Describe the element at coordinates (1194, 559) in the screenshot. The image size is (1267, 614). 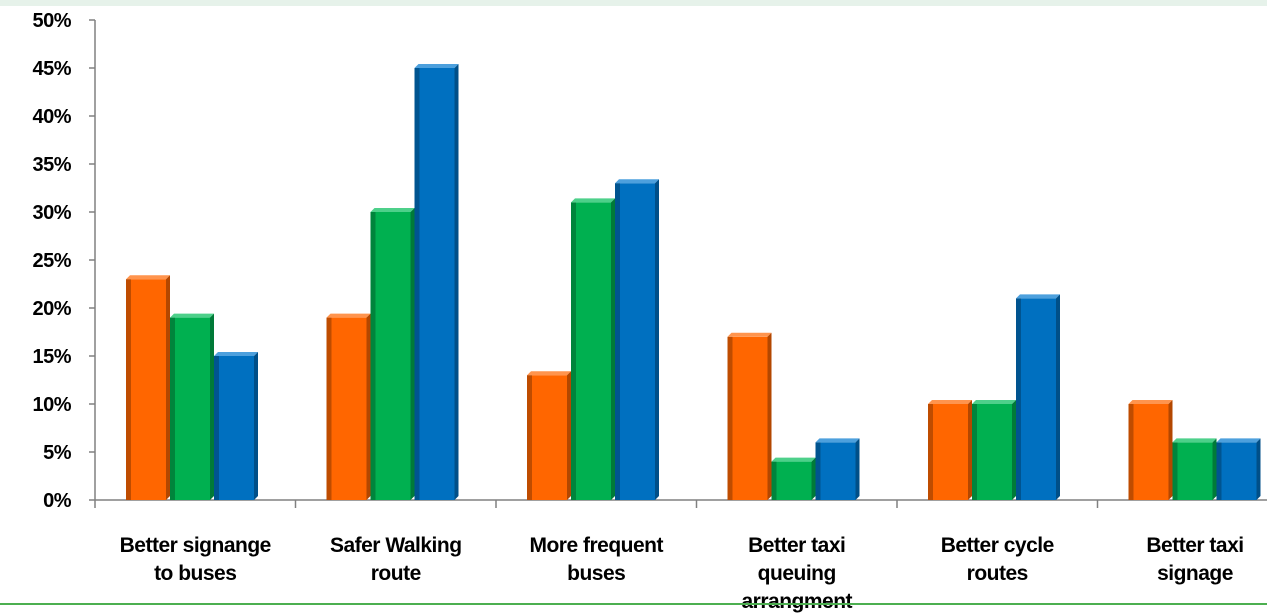
I see `category-label-6: Better taxi signage` at that location.